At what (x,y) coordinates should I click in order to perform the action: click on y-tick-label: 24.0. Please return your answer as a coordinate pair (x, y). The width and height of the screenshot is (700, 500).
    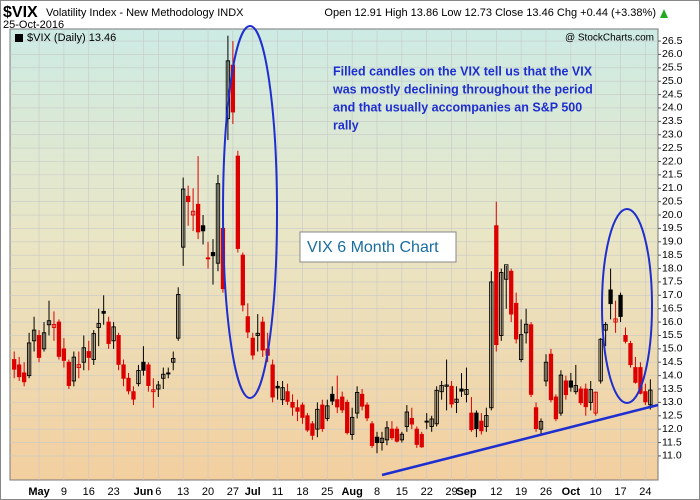
    Looking at the image, I should click on (672, 108).